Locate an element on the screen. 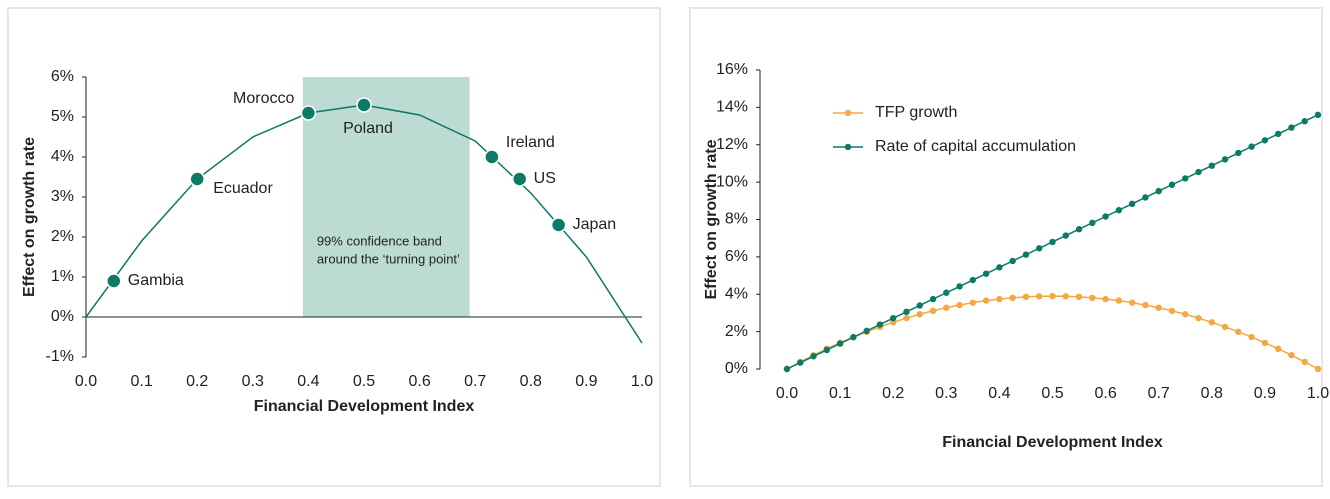 The image size is (1330, 499). y-tick-label: 0% is located at coordinates (736, 368).